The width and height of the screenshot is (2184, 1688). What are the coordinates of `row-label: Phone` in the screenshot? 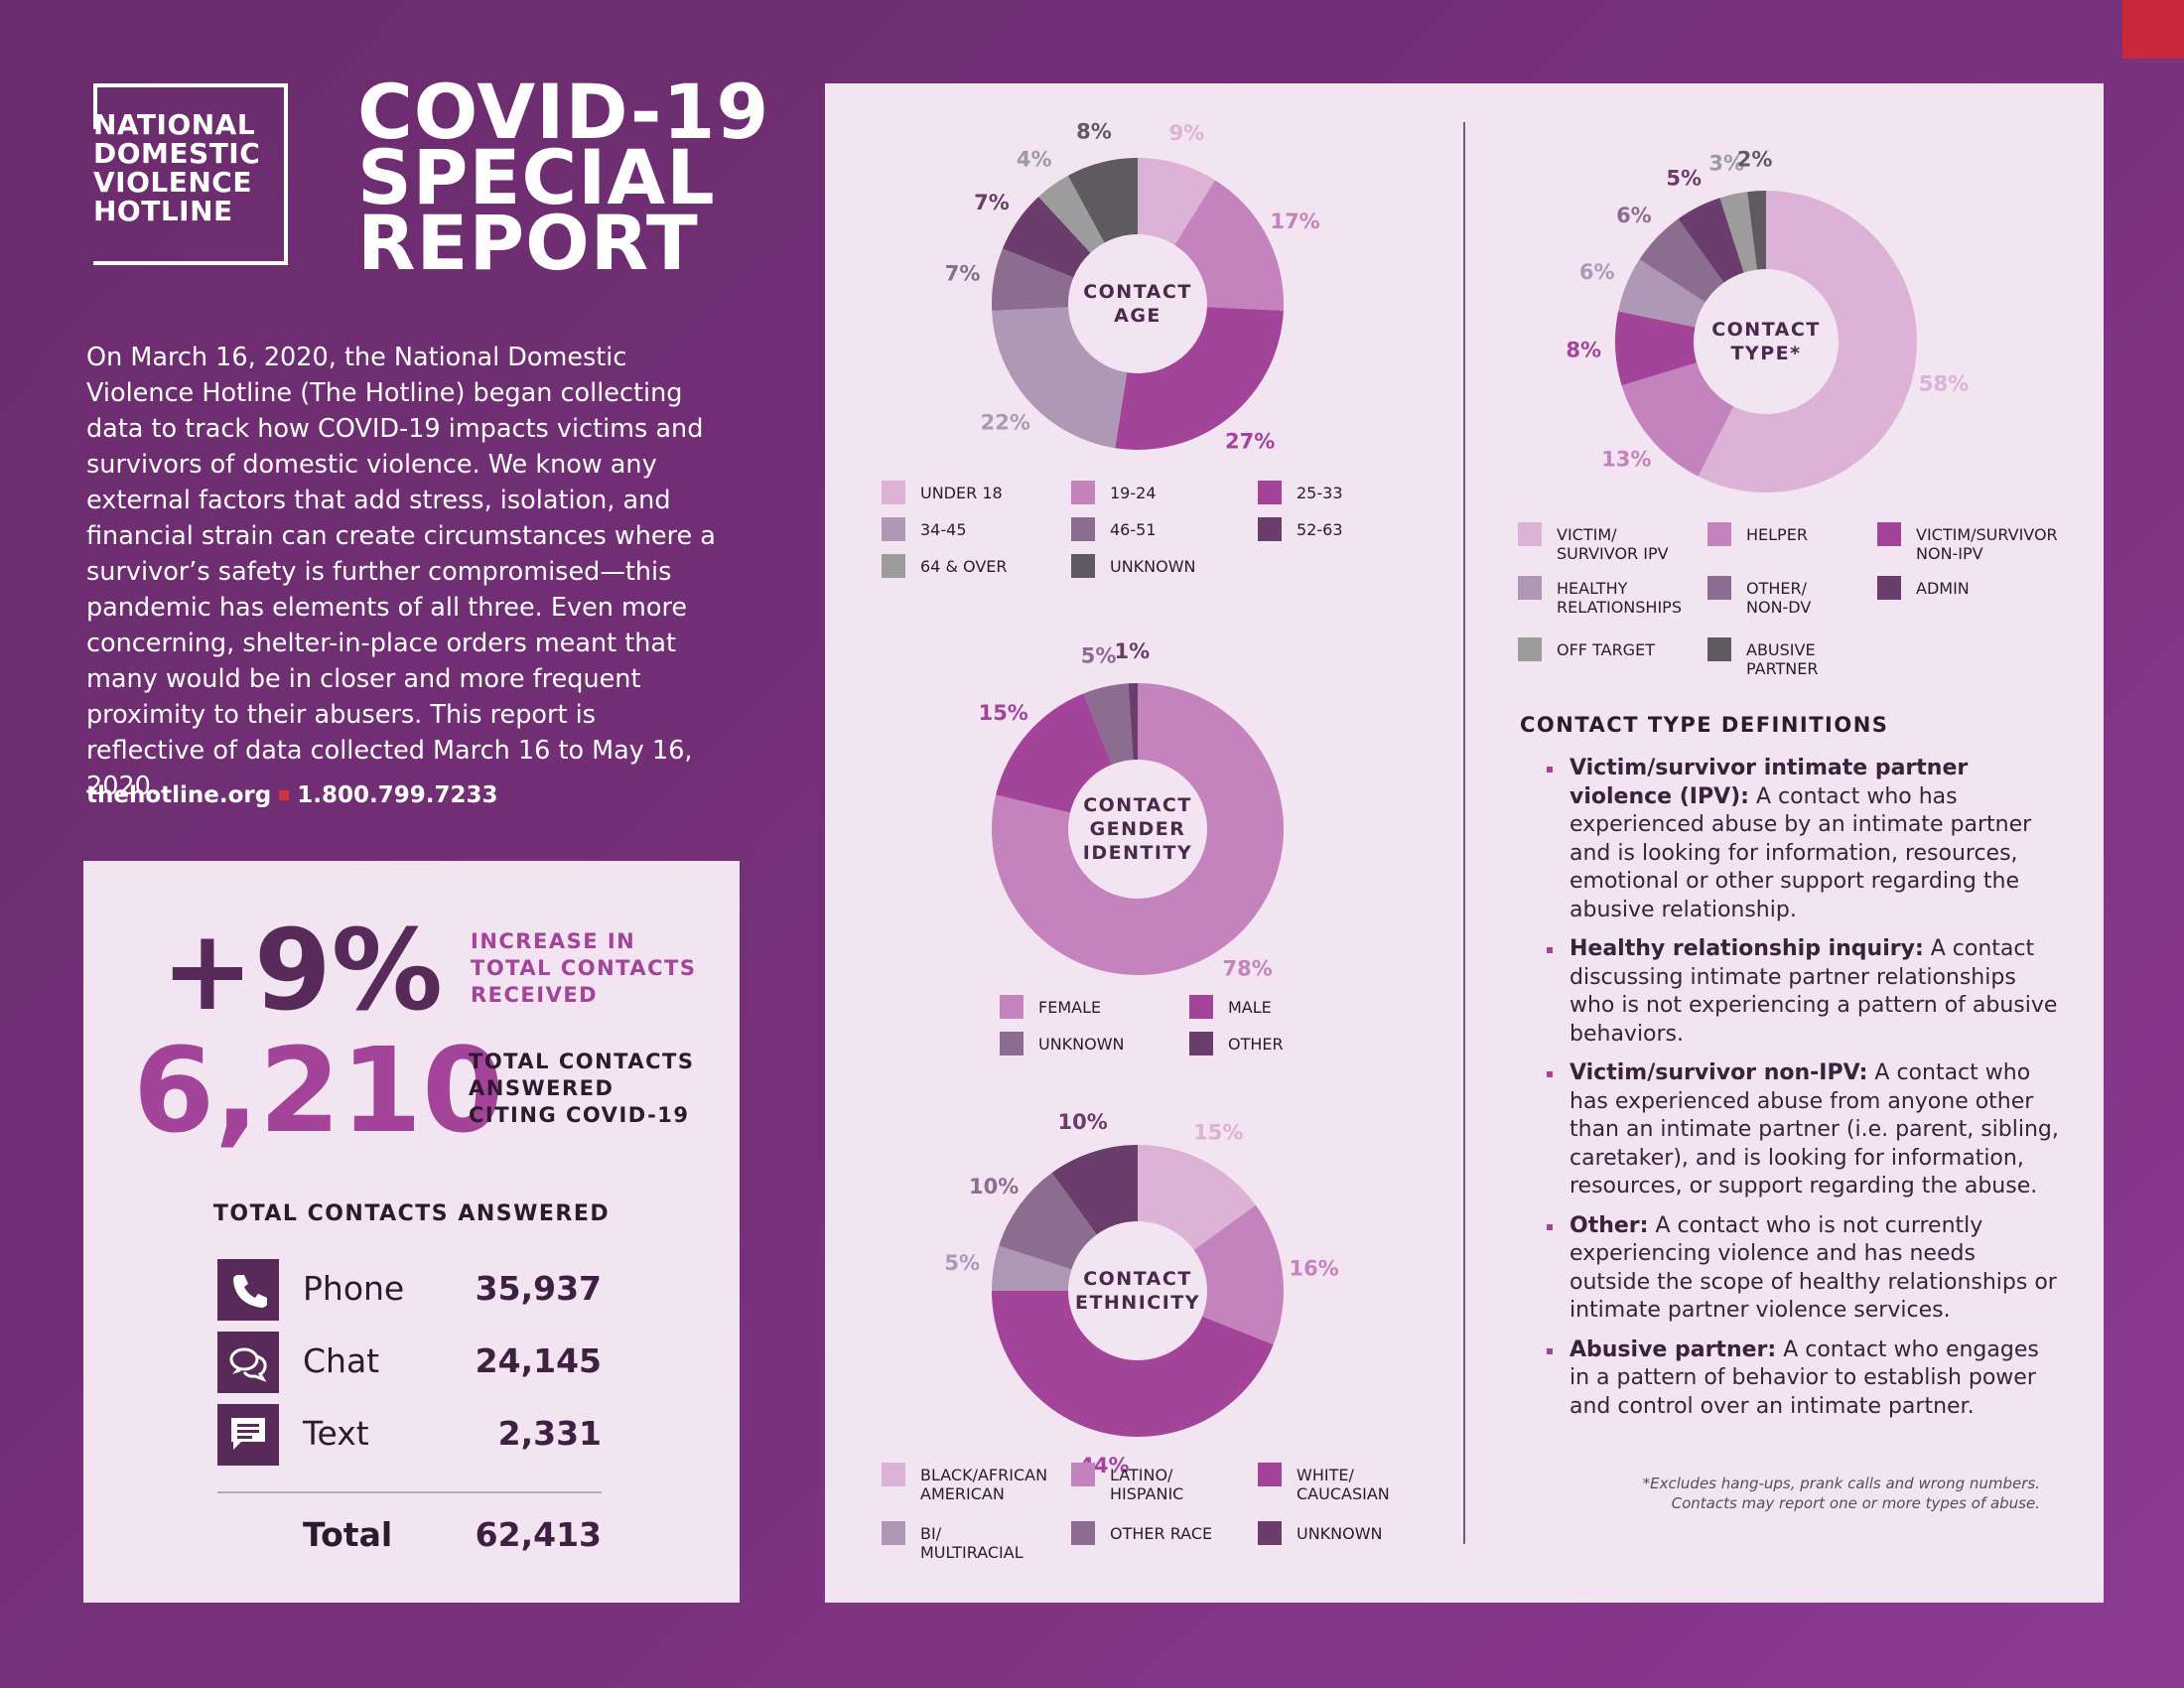 It's located at (354, 1288).